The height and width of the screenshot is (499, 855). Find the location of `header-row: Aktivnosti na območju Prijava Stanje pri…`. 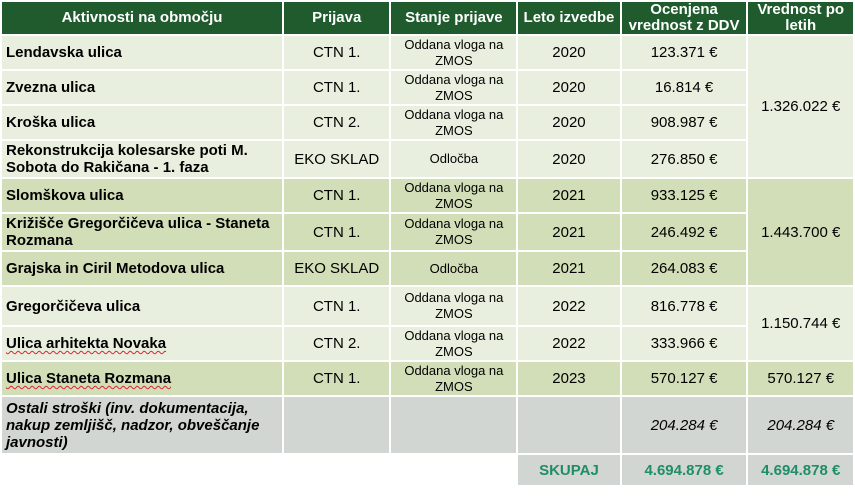

header-row: Aktivnosti na območju Prijava Stanje pri… is located at coordinates (427, 18).